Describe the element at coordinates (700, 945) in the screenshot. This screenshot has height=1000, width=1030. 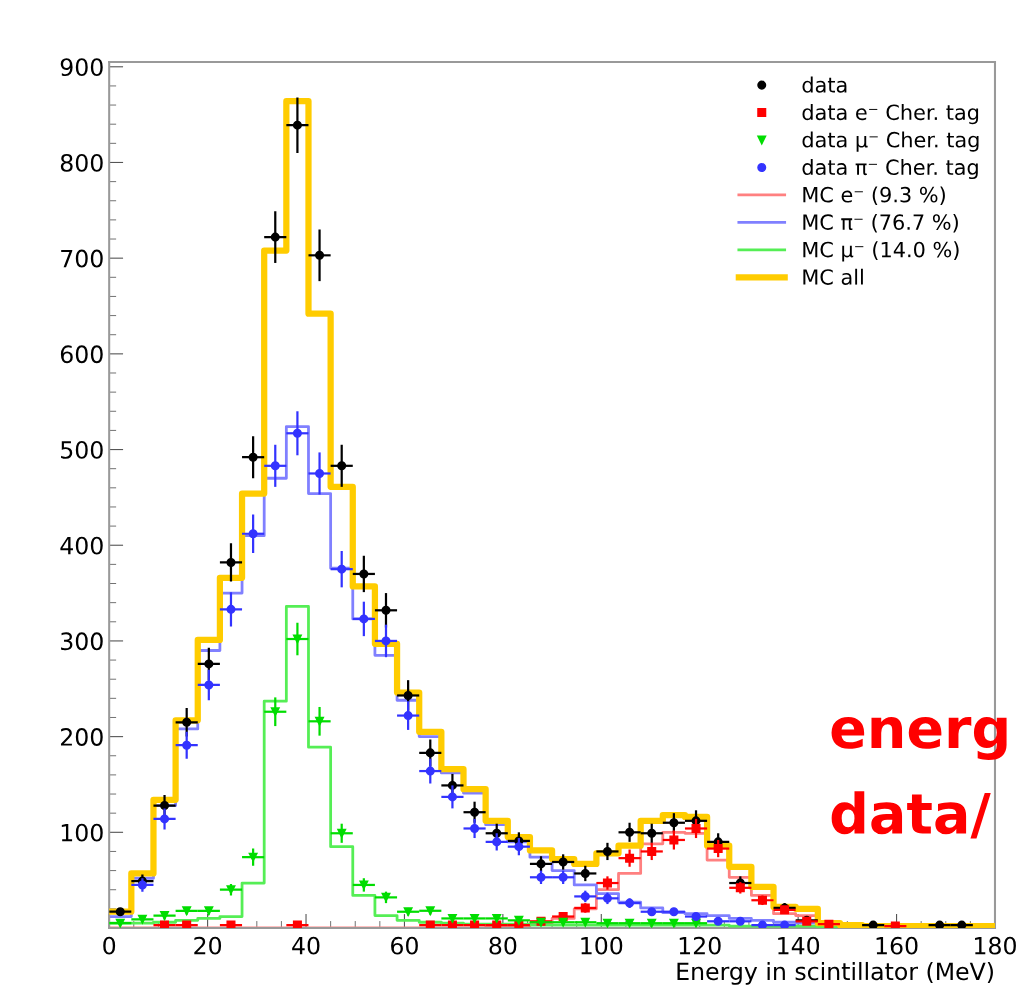
I see `x-tick-label: 120` at that location.